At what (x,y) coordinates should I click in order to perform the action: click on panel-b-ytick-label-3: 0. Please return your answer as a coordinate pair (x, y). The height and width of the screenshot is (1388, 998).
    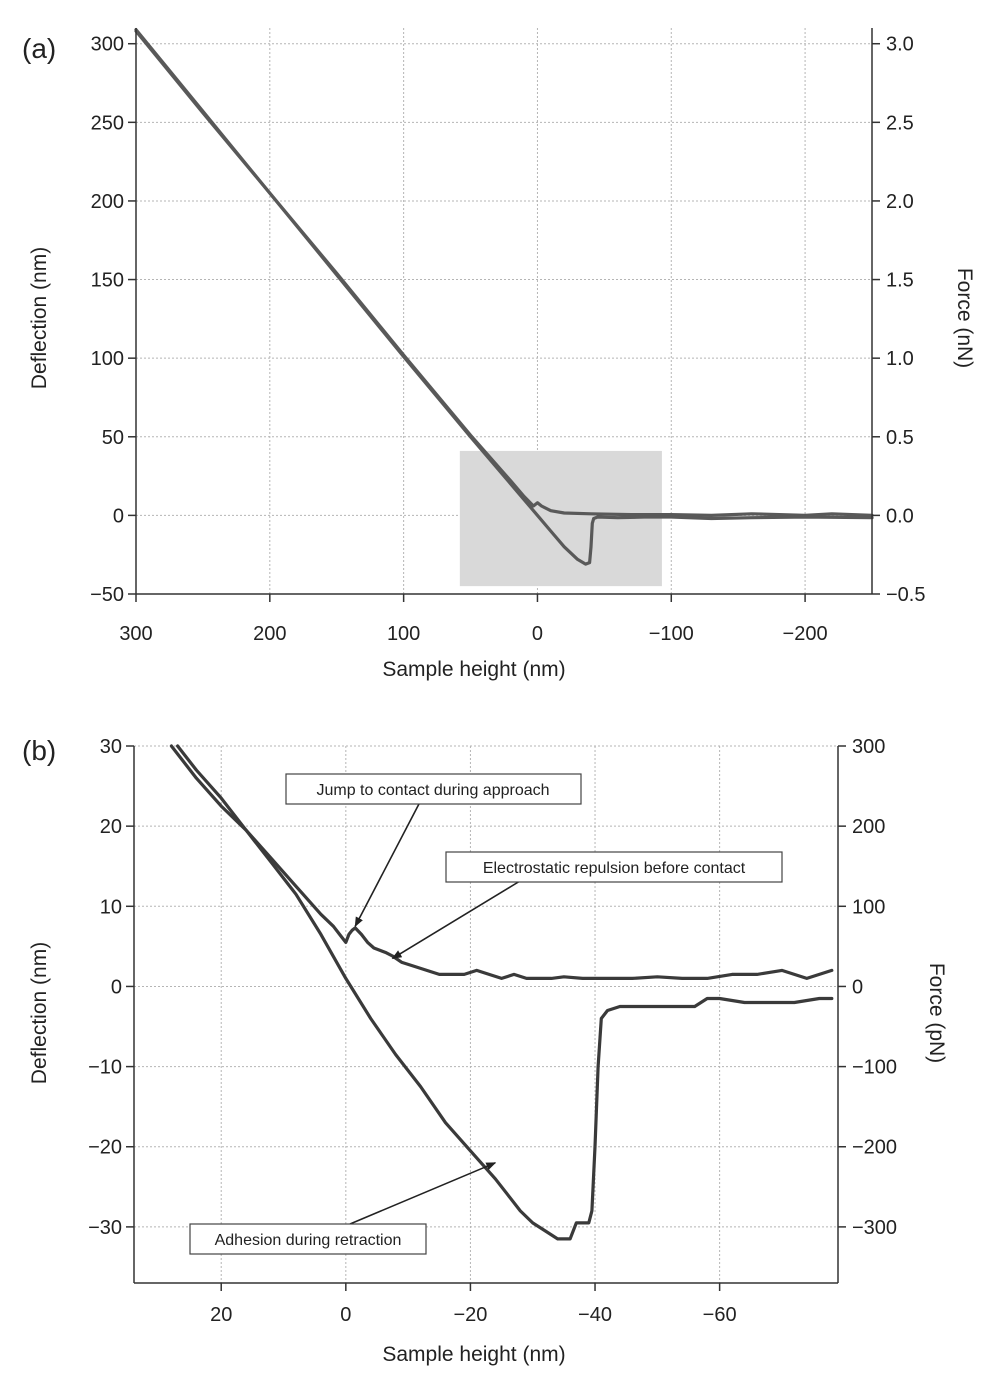
    Looking at the image, I should click on (116, 987).